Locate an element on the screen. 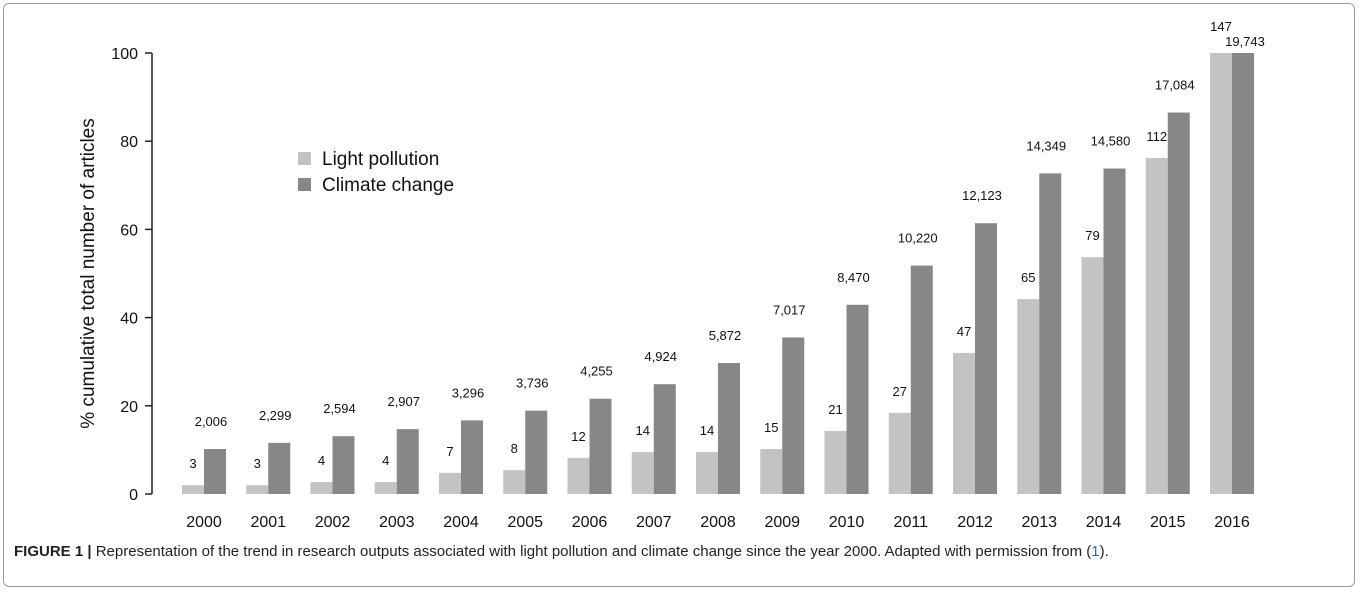 Image resolution: width=1360 pixels, height=592 pixels. bar-label-climate-change: 4,255 is located at coordinates (596, 371).